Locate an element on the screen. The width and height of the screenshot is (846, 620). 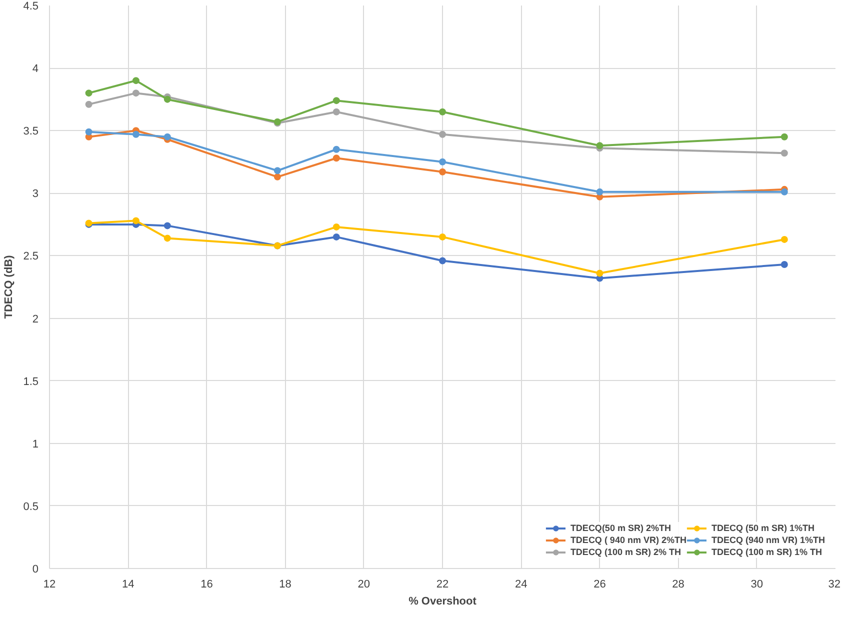
y-tick-label: 3.5 is located at coordinates (31, 132).